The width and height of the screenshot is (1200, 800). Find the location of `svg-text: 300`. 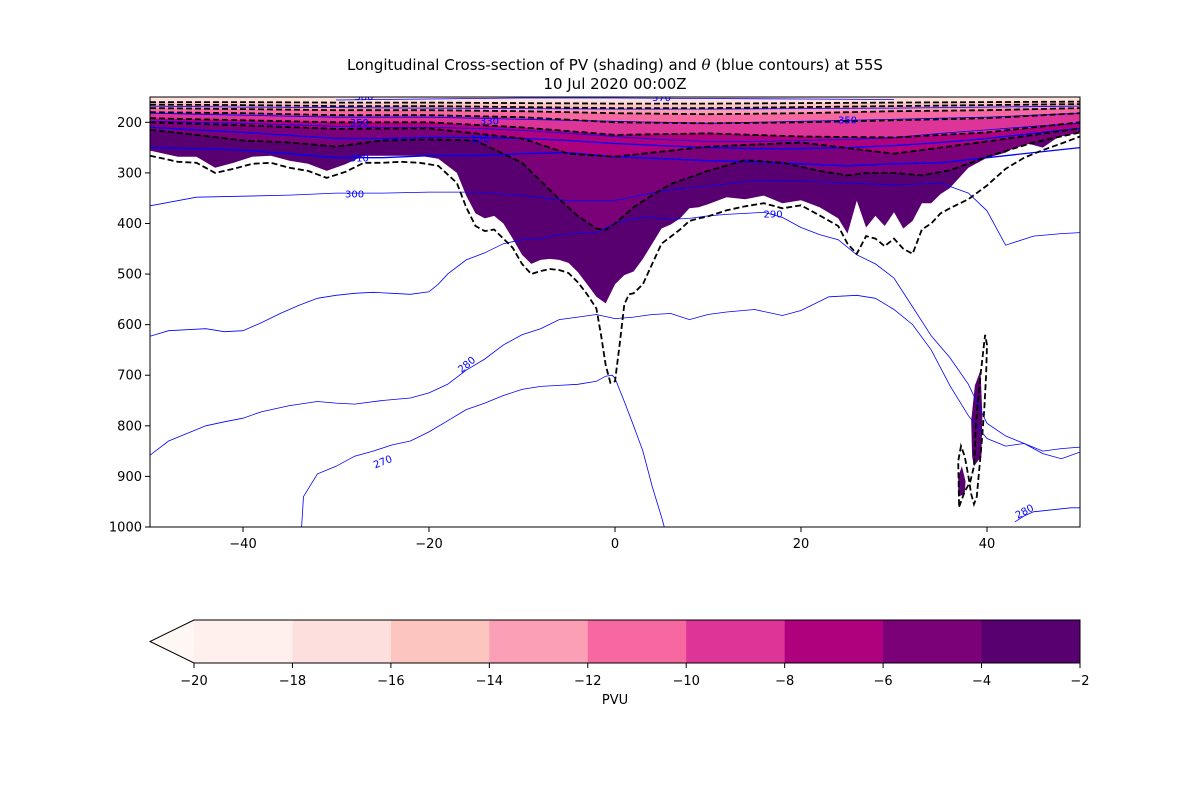

svg-text: 300 is located at coordinates (354, 195).